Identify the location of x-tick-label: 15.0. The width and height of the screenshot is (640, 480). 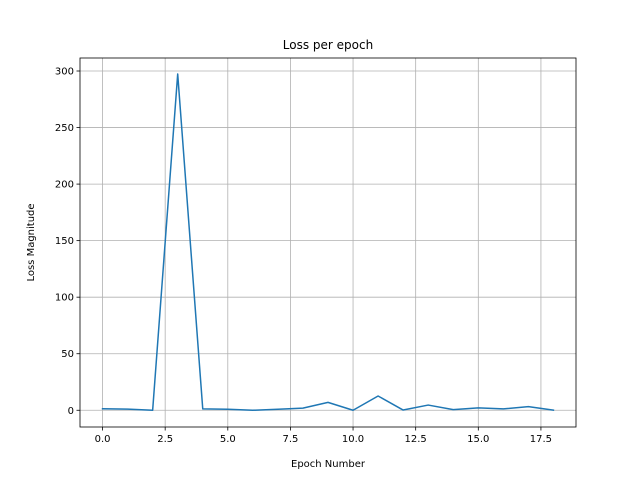
(478, 439).